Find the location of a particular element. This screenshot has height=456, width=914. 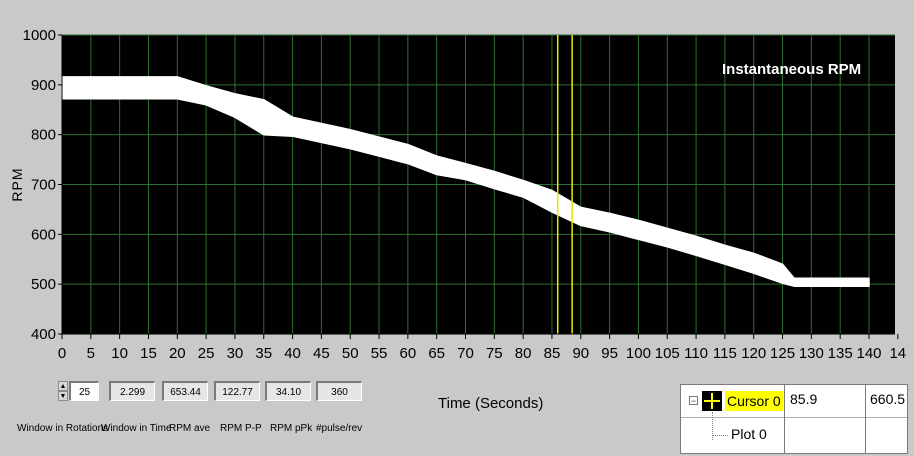

crosshair-icon is located at coordinates (712, 401).